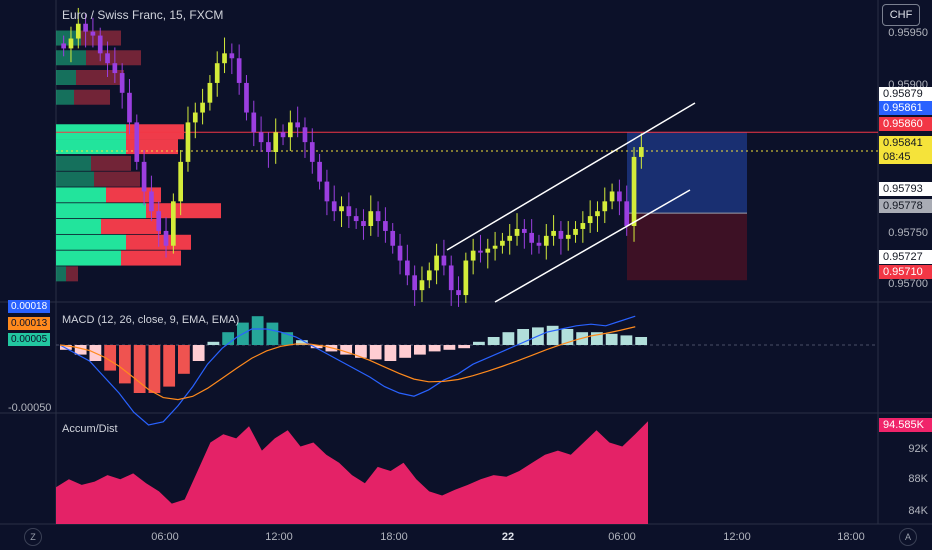  What do you see at coordinates (905, 272) in the screenshot?
I see `price-tag: 0.95710` at bounding box center [905, 272].